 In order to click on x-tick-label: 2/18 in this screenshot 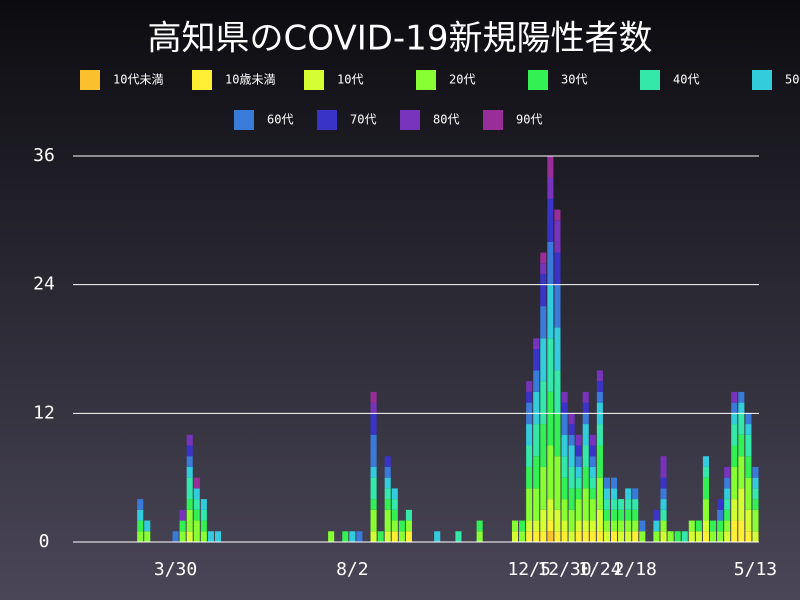, I will do `click(635, 569)`.